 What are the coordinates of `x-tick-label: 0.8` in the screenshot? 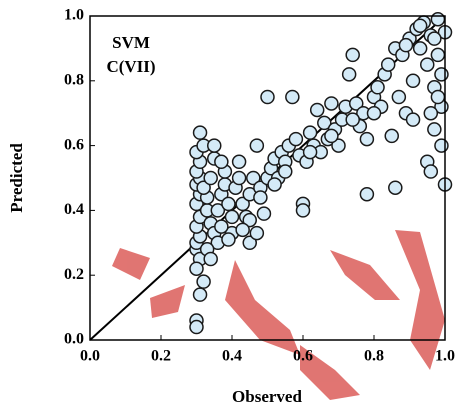 It's located at (374, 356).